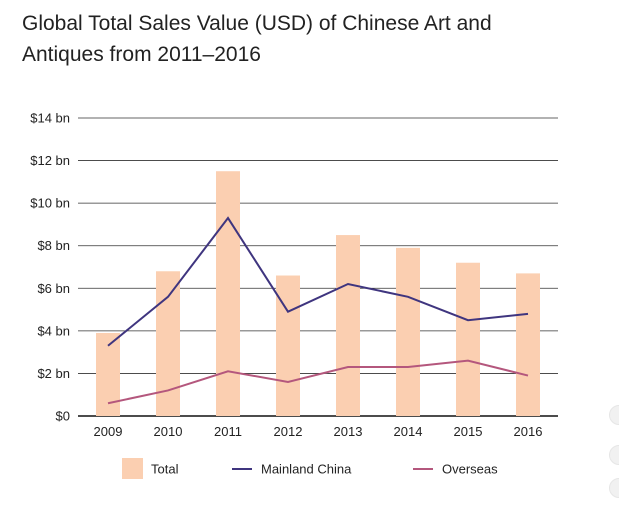  I want to click on bar-total-2014, so click(408, 331).